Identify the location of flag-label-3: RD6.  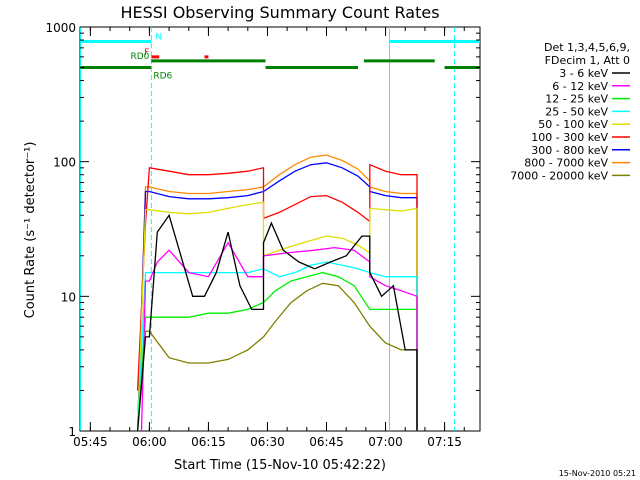
(162, 77).